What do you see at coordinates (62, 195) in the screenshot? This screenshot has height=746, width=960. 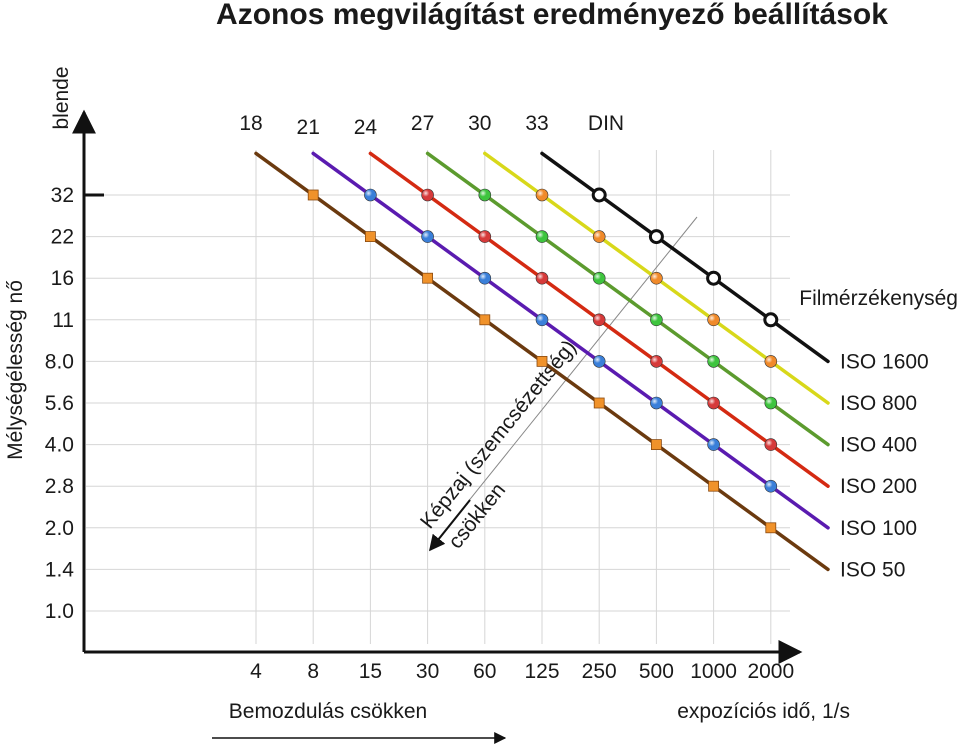 I see `y-tick-label: 32` at bounding box center [62, 195].